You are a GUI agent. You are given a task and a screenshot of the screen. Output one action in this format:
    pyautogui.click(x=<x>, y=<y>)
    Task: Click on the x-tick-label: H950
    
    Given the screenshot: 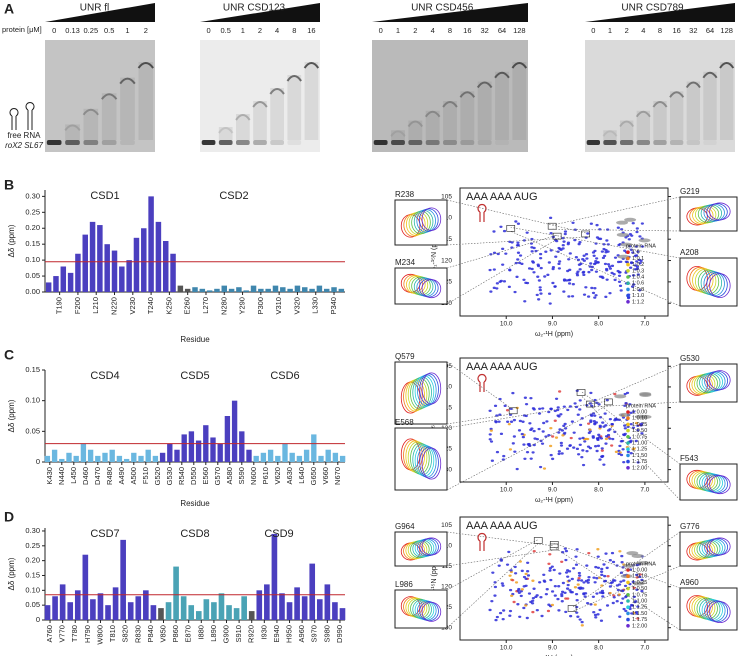 What is the action you would take?
    pyautogui.click(x=289, y=634)
    